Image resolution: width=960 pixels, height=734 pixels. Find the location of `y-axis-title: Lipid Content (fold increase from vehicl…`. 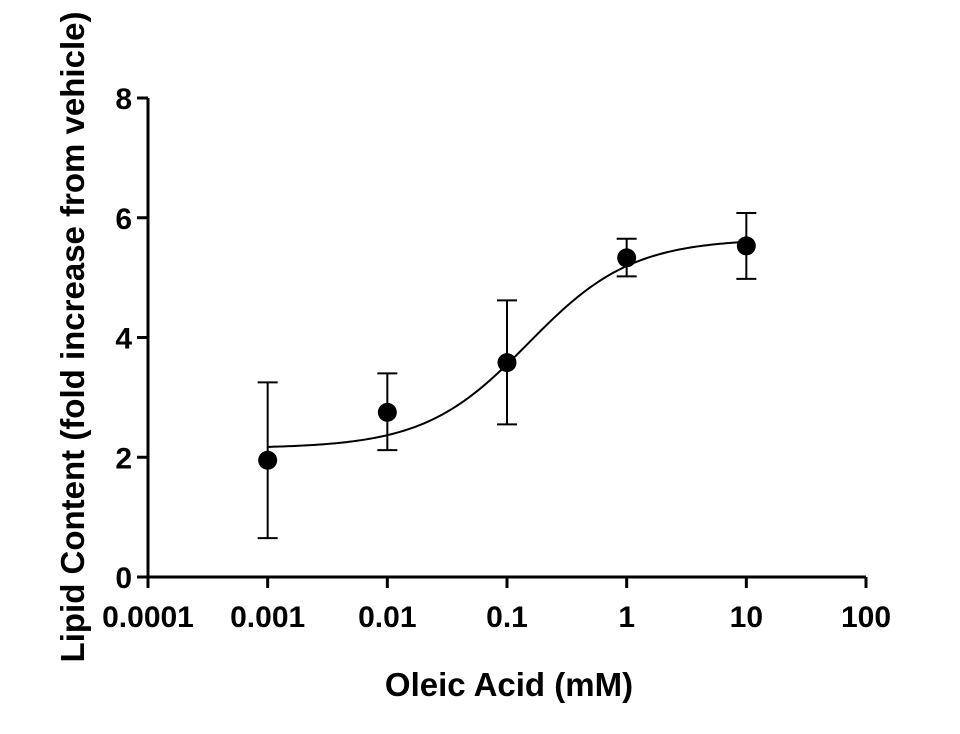

y-axis-title: Lipid Content (fold increase from vehicl… is located at coordinates (72, 337).